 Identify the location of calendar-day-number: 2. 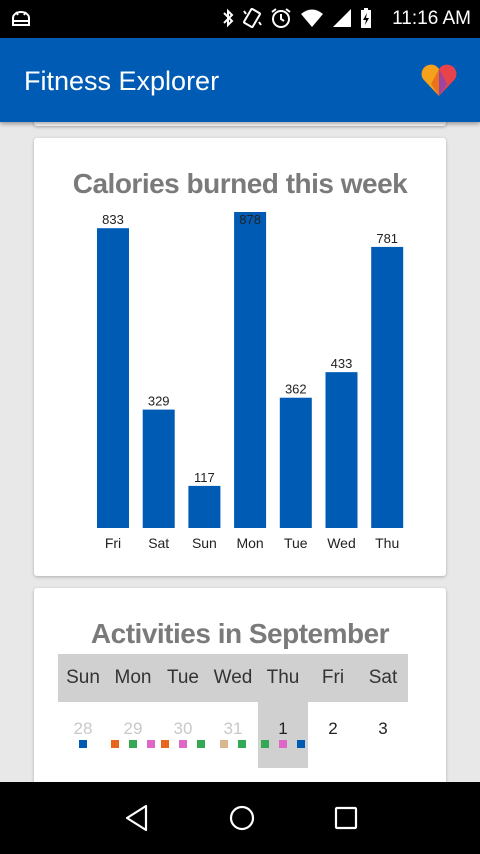
(333, 728).